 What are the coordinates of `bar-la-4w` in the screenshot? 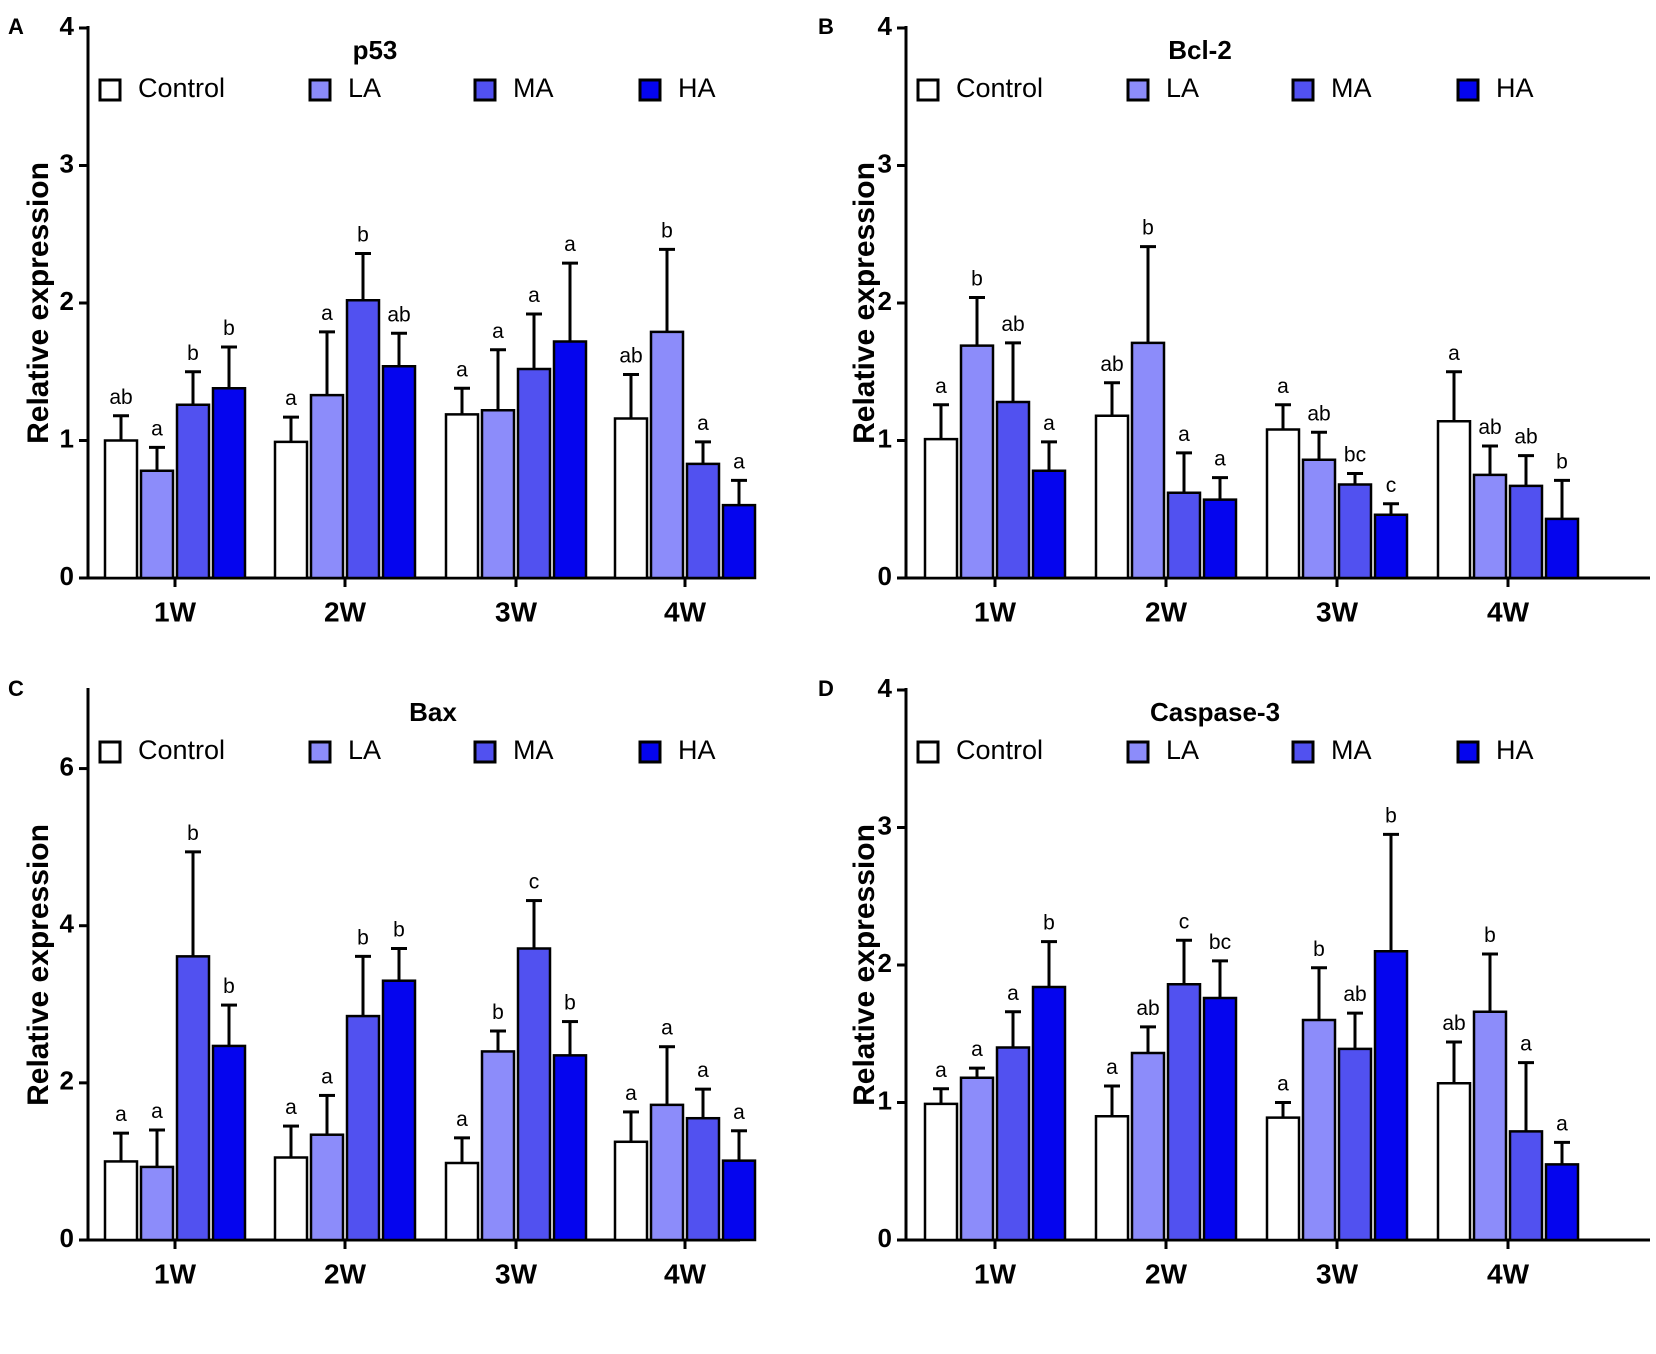 It's located at (1490, 1126).